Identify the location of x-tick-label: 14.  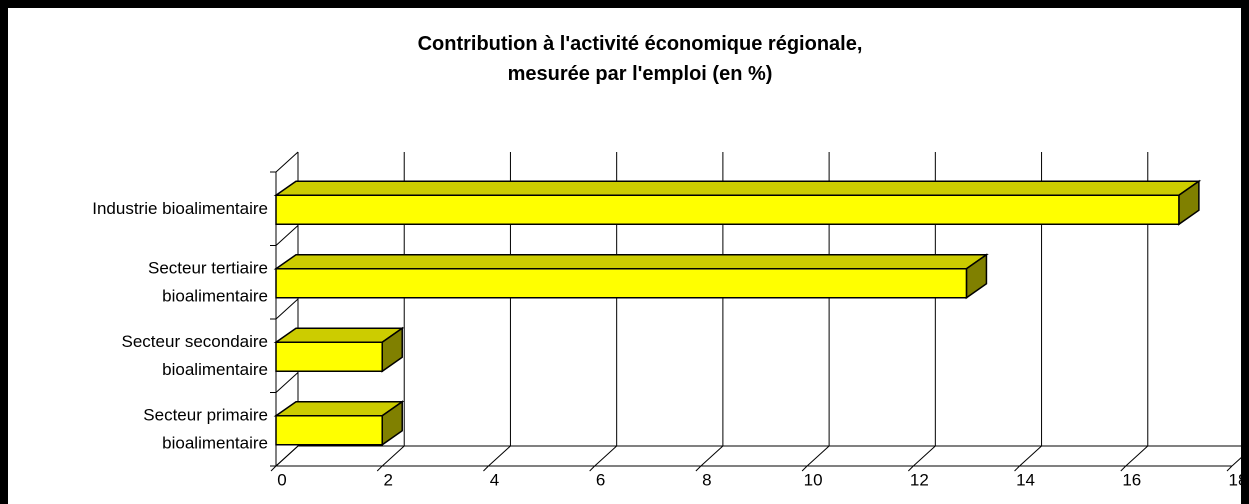
(1025, 479).